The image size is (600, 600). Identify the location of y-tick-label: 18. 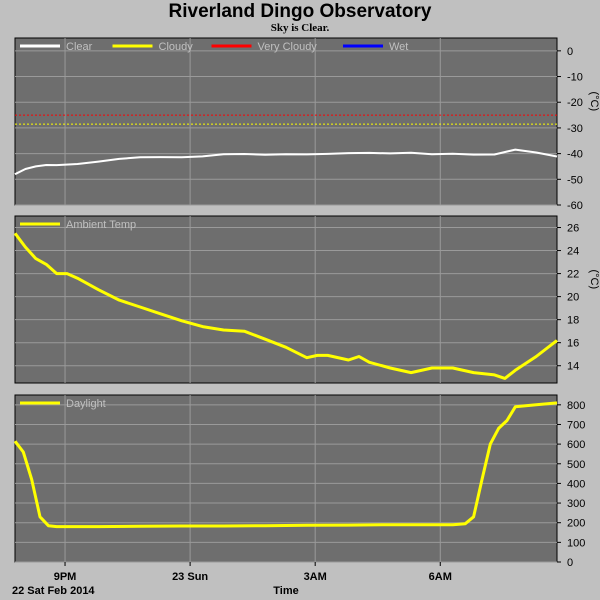
(573, 321).